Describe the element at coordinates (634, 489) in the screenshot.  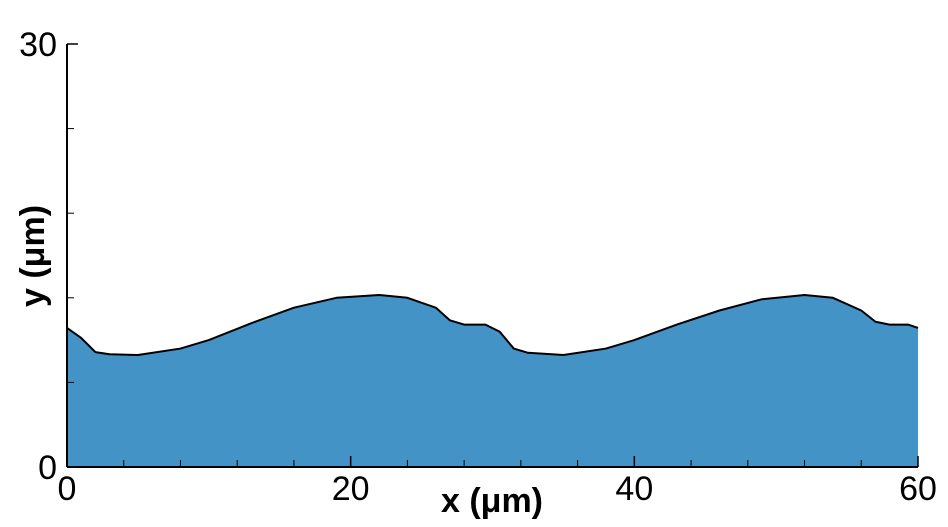
I see `x-tick-label: 40` at that location.